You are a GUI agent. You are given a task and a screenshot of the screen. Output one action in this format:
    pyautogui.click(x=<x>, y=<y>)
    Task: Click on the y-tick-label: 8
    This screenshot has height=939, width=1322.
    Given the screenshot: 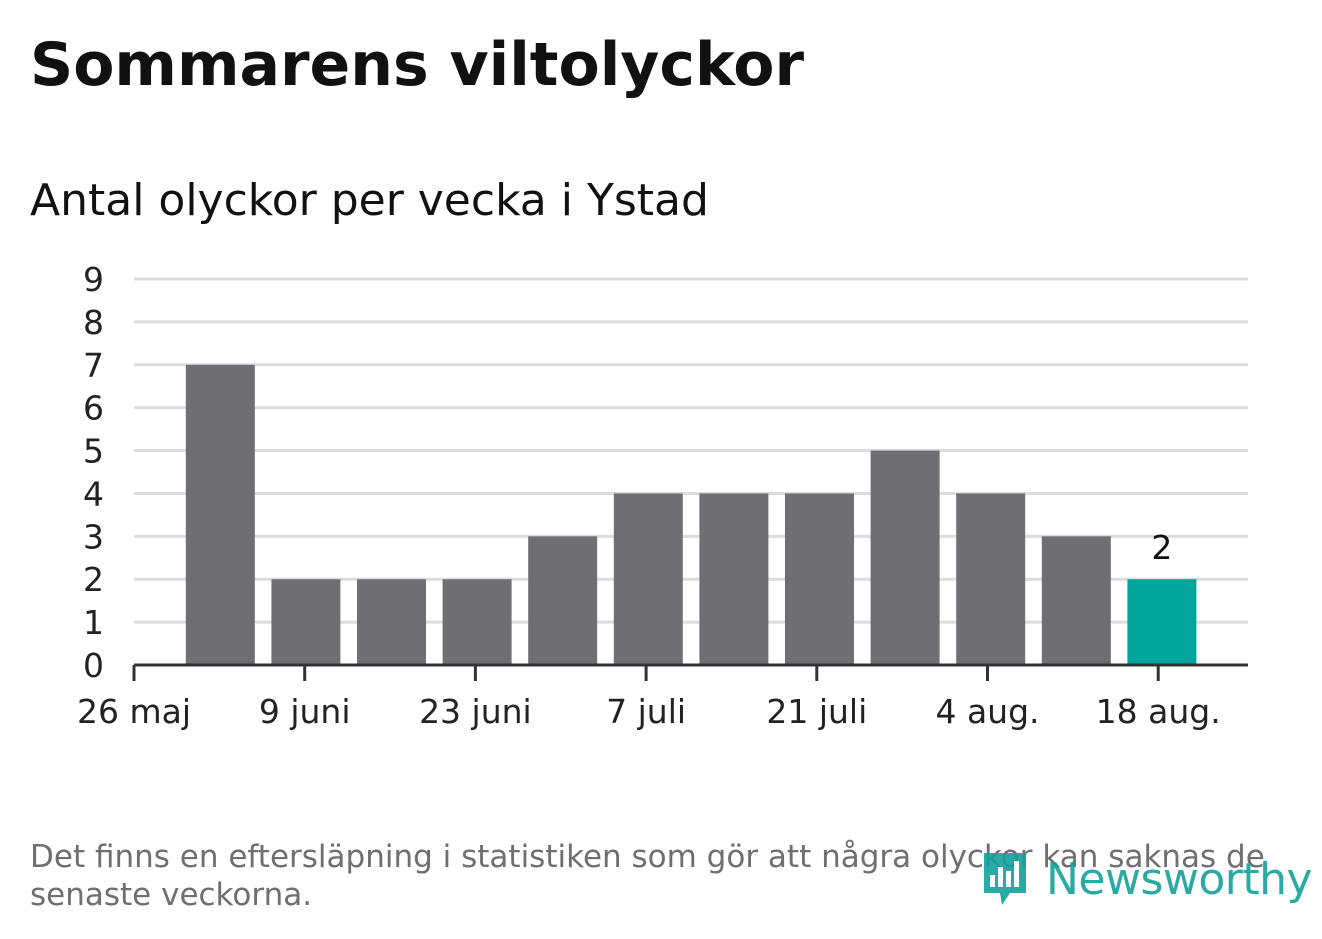 What is the action you would take?
    pyautogui.click(x=93, y=322)
    